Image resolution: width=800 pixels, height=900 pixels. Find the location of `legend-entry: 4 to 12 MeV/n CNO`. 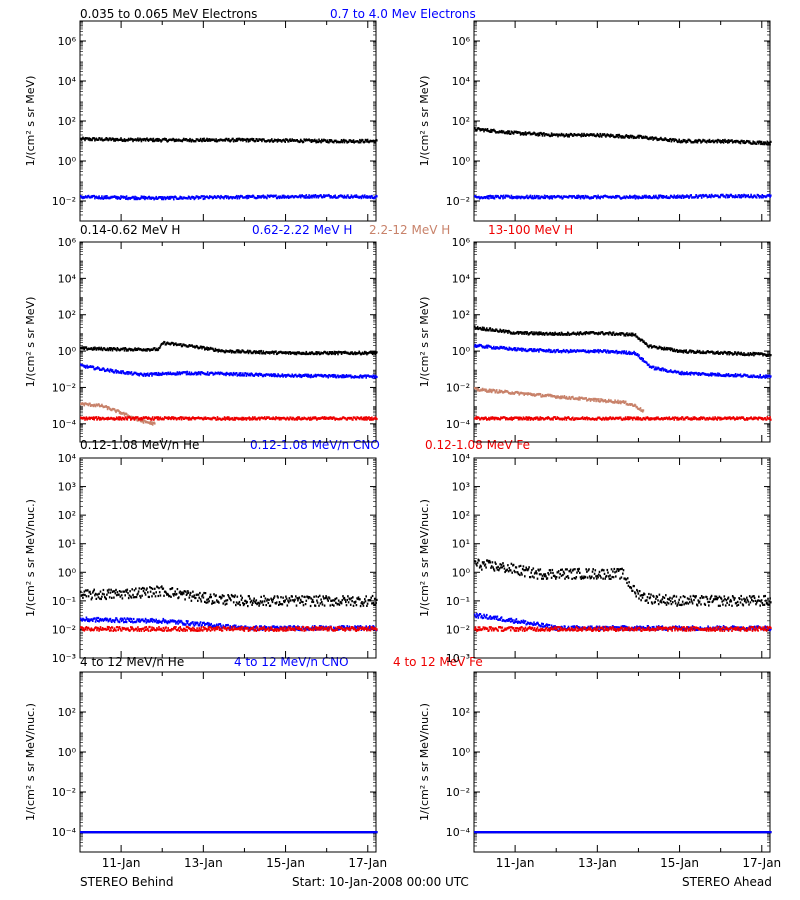

legend-entry: 4 to 12 MeV/n CNO is located at coordinates (291, 662).